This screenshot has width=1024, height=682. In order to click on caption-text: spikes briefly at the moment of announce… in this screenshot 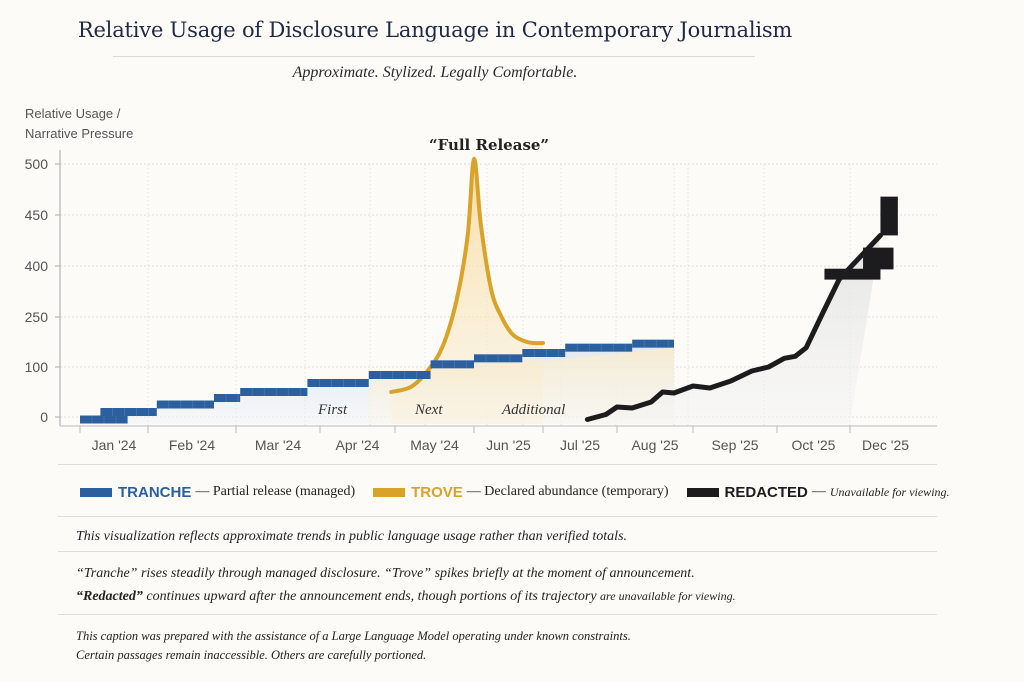, I will do `click(563, 573)`.